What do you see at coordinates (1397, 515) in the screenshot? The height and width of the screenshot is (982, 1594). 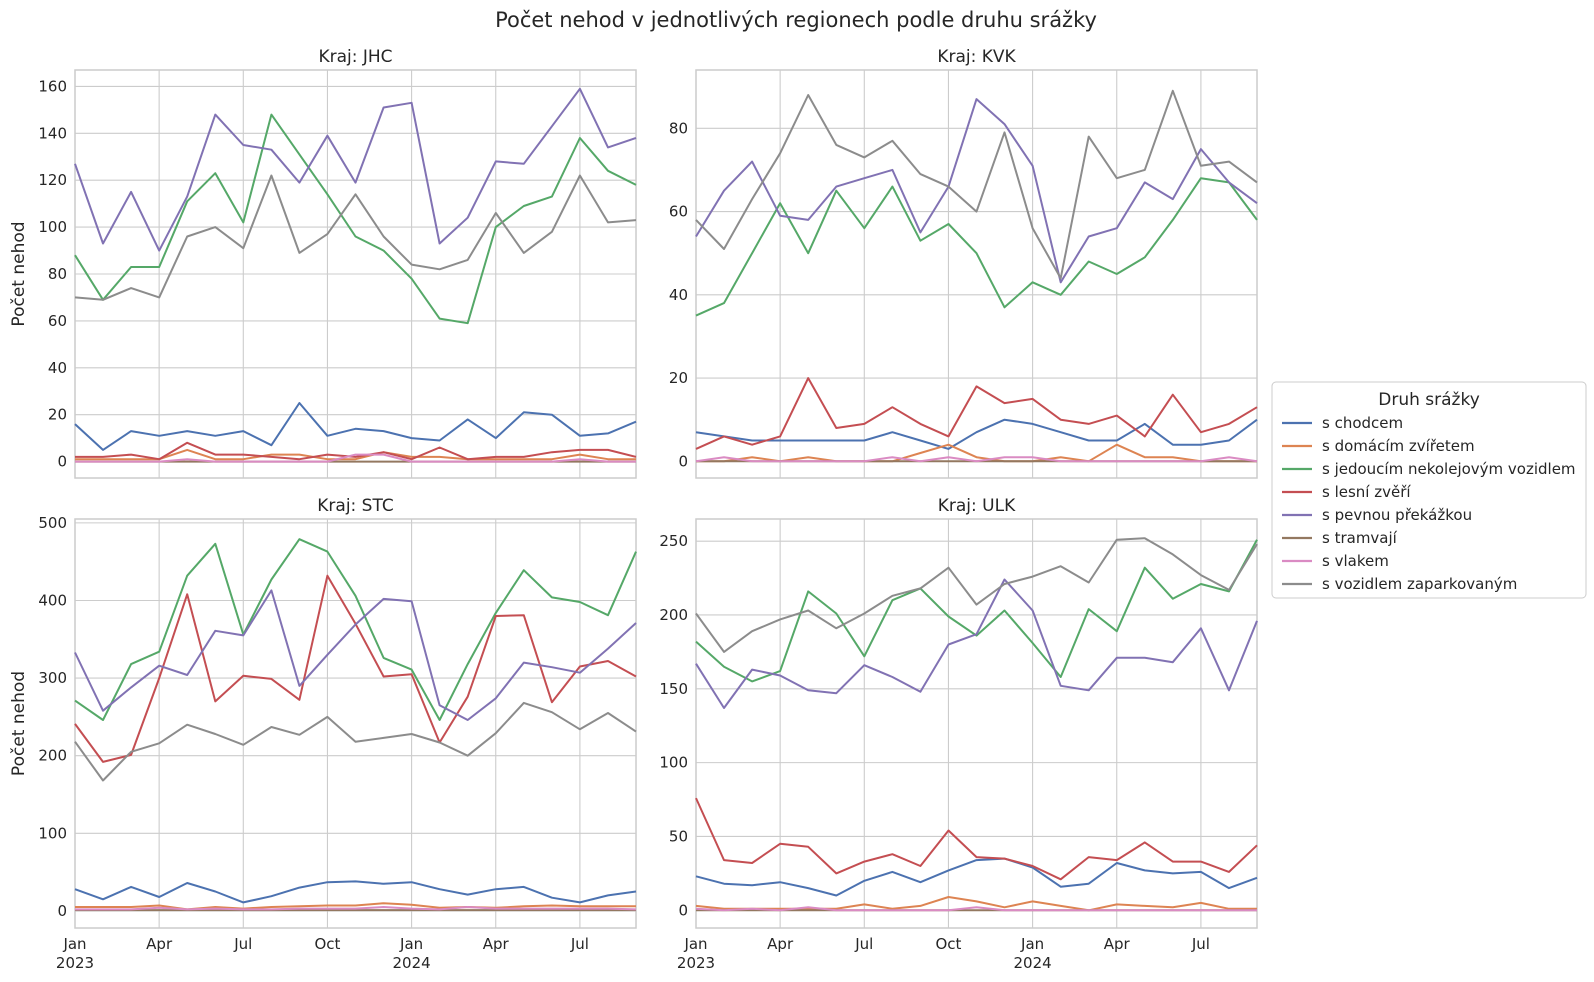 I see `legend-label: s pevnou překážkou` at bounding box center [1397, 515].